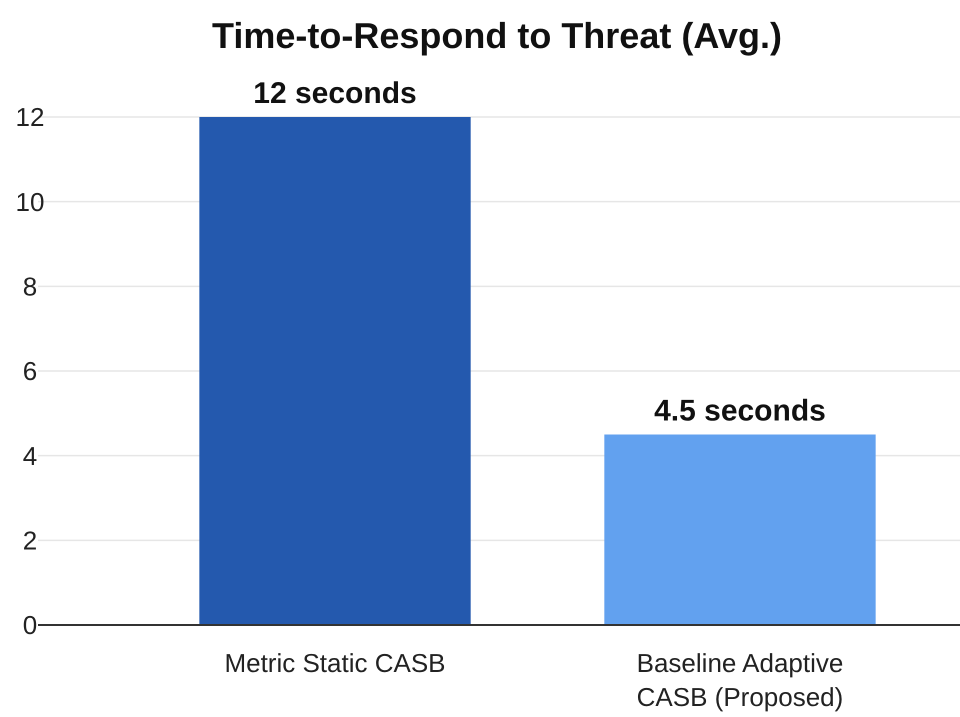  What do you see at coordinates (335, 663) in the screenshot?
I see `x-tick-label: Metric Static CASB` at bounding box center [335, 663].